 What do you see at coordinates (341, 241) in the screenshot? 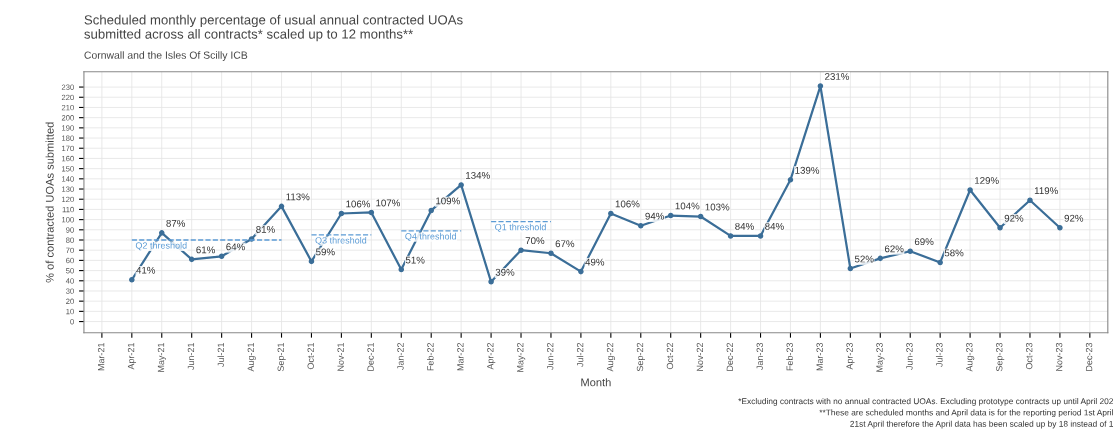
I see `series-label: Q3 threshold` at bounding box center [341, 241].